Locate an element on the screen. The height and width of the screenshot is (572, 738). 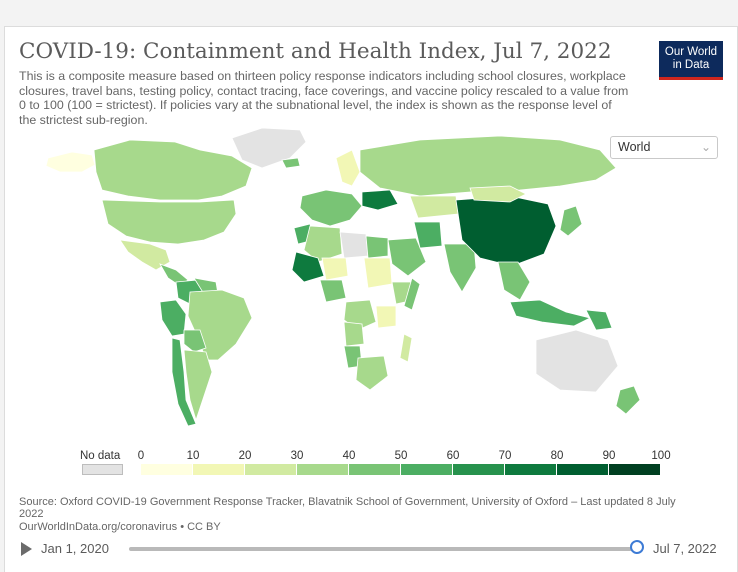
map-region-chile is located at coordinates (184, 382).